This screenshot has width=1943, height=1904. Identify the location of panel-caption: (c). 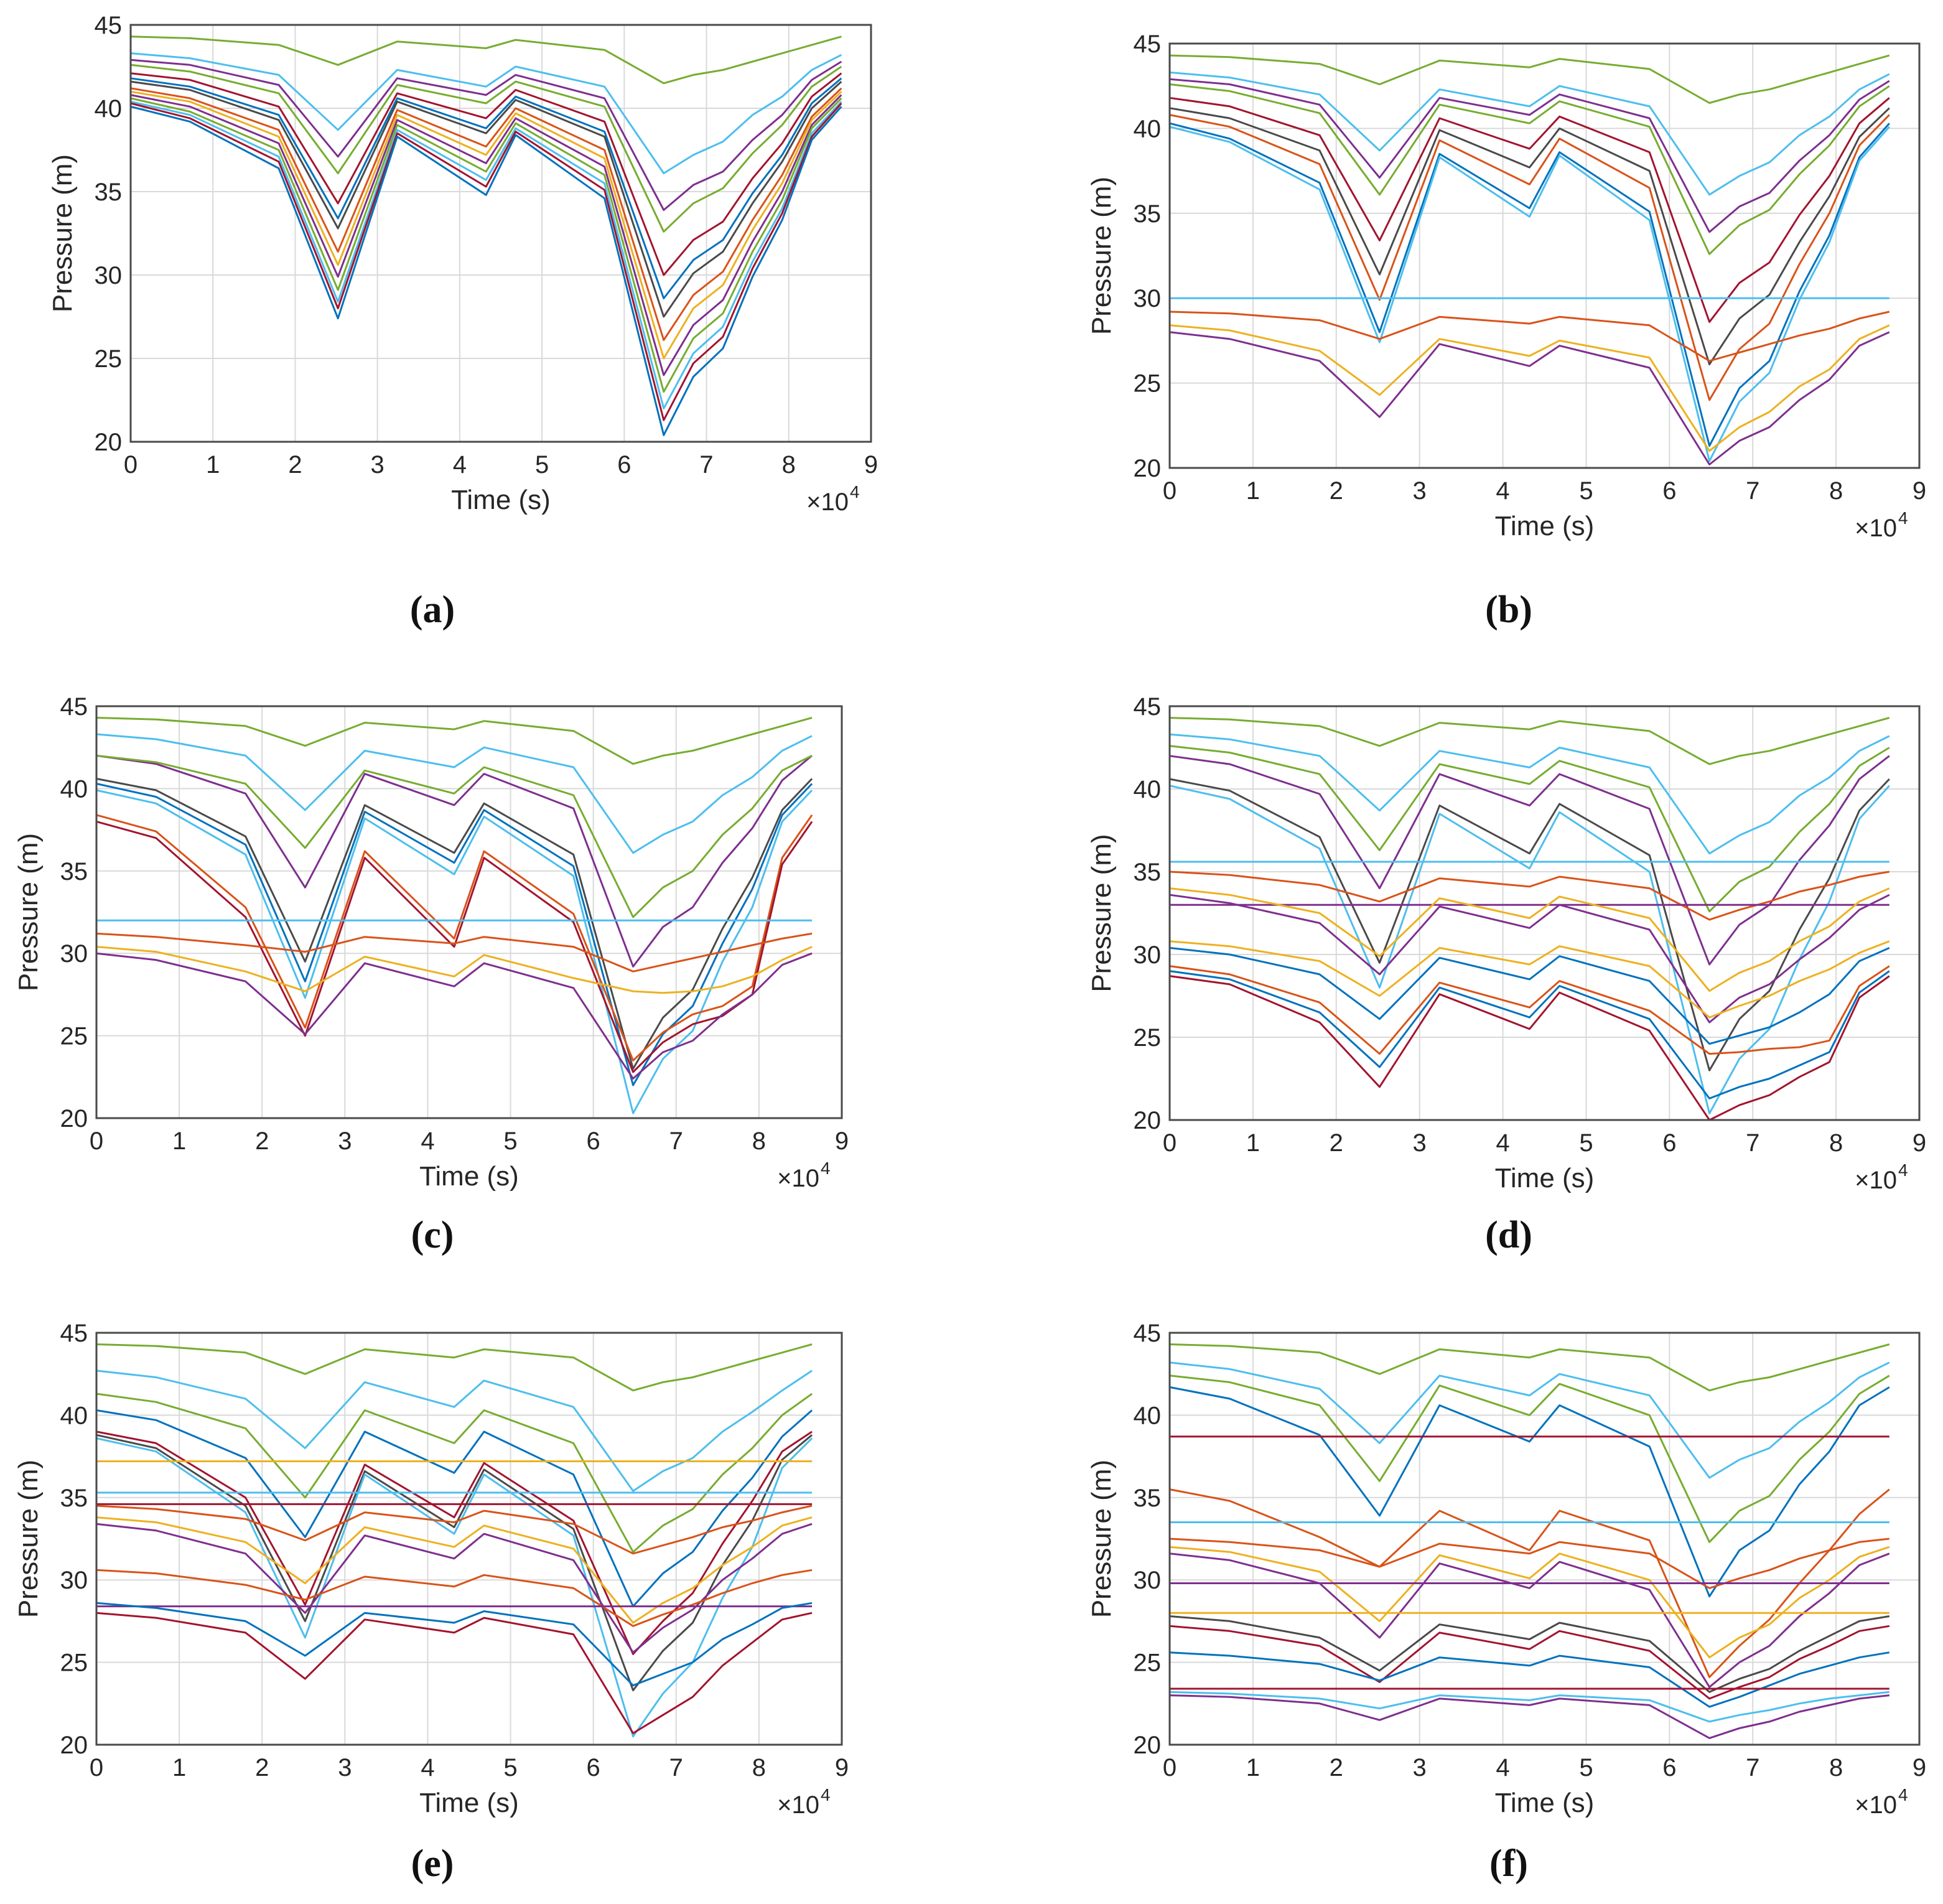
(432, 1235).